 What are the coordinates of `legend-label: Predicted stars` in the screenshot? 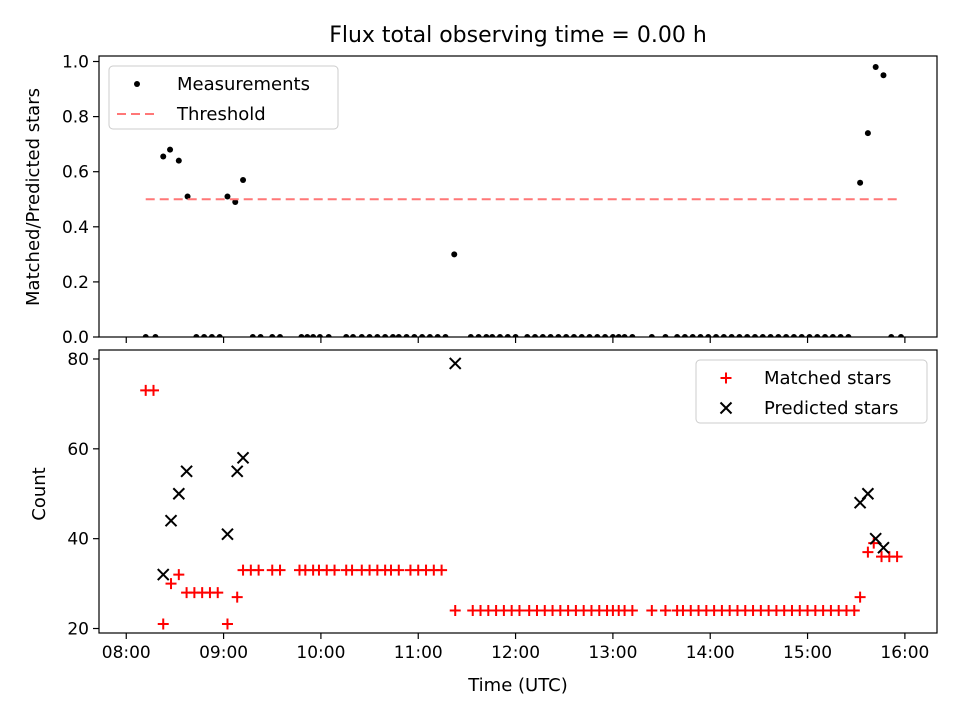 It's located at (831, 408).